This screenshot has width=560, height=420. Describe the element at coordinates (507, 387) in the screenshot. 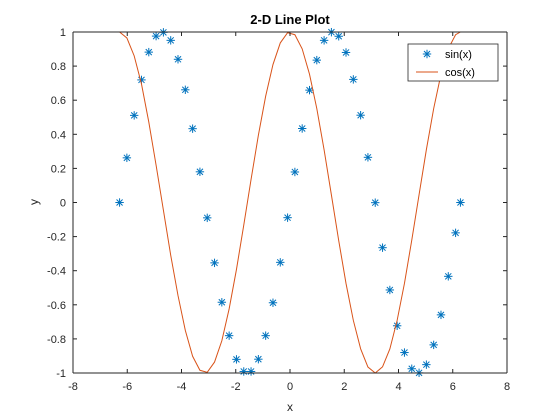

I see `x-tick-label: 8` at that location.